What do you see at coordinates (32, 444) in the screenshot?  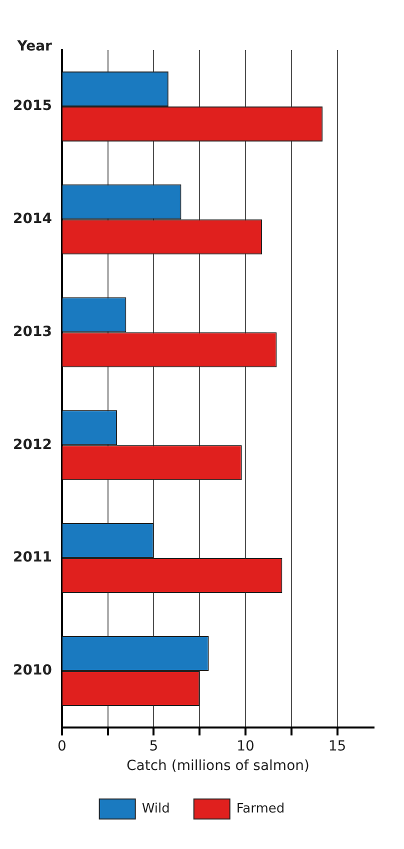 I see `y-tick-label: 2012` at bounding box center [32, 444].